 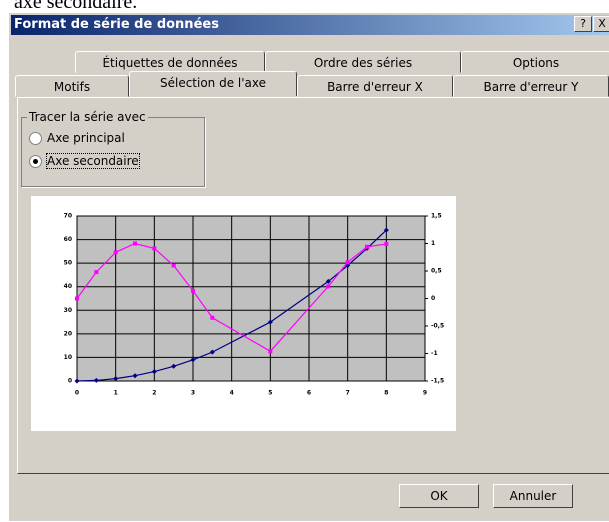 I want to click on background-text: axe secondaire., so click(x=76, y=6).